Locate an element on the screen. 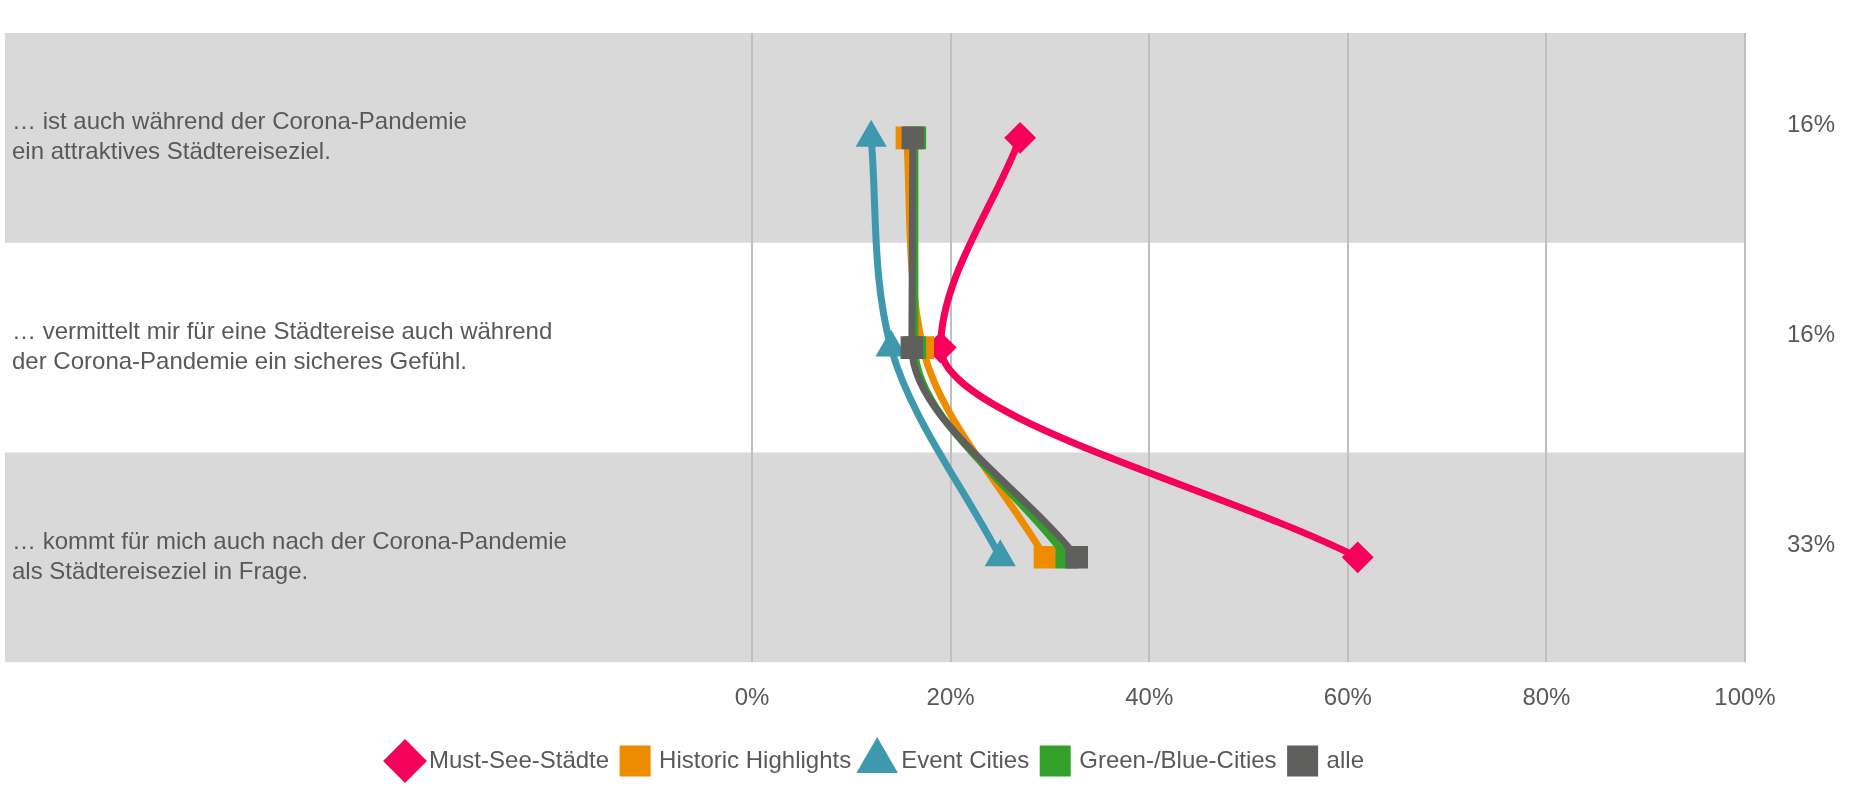  x-tick-label: 40% is located at coordinates (1149, 697).